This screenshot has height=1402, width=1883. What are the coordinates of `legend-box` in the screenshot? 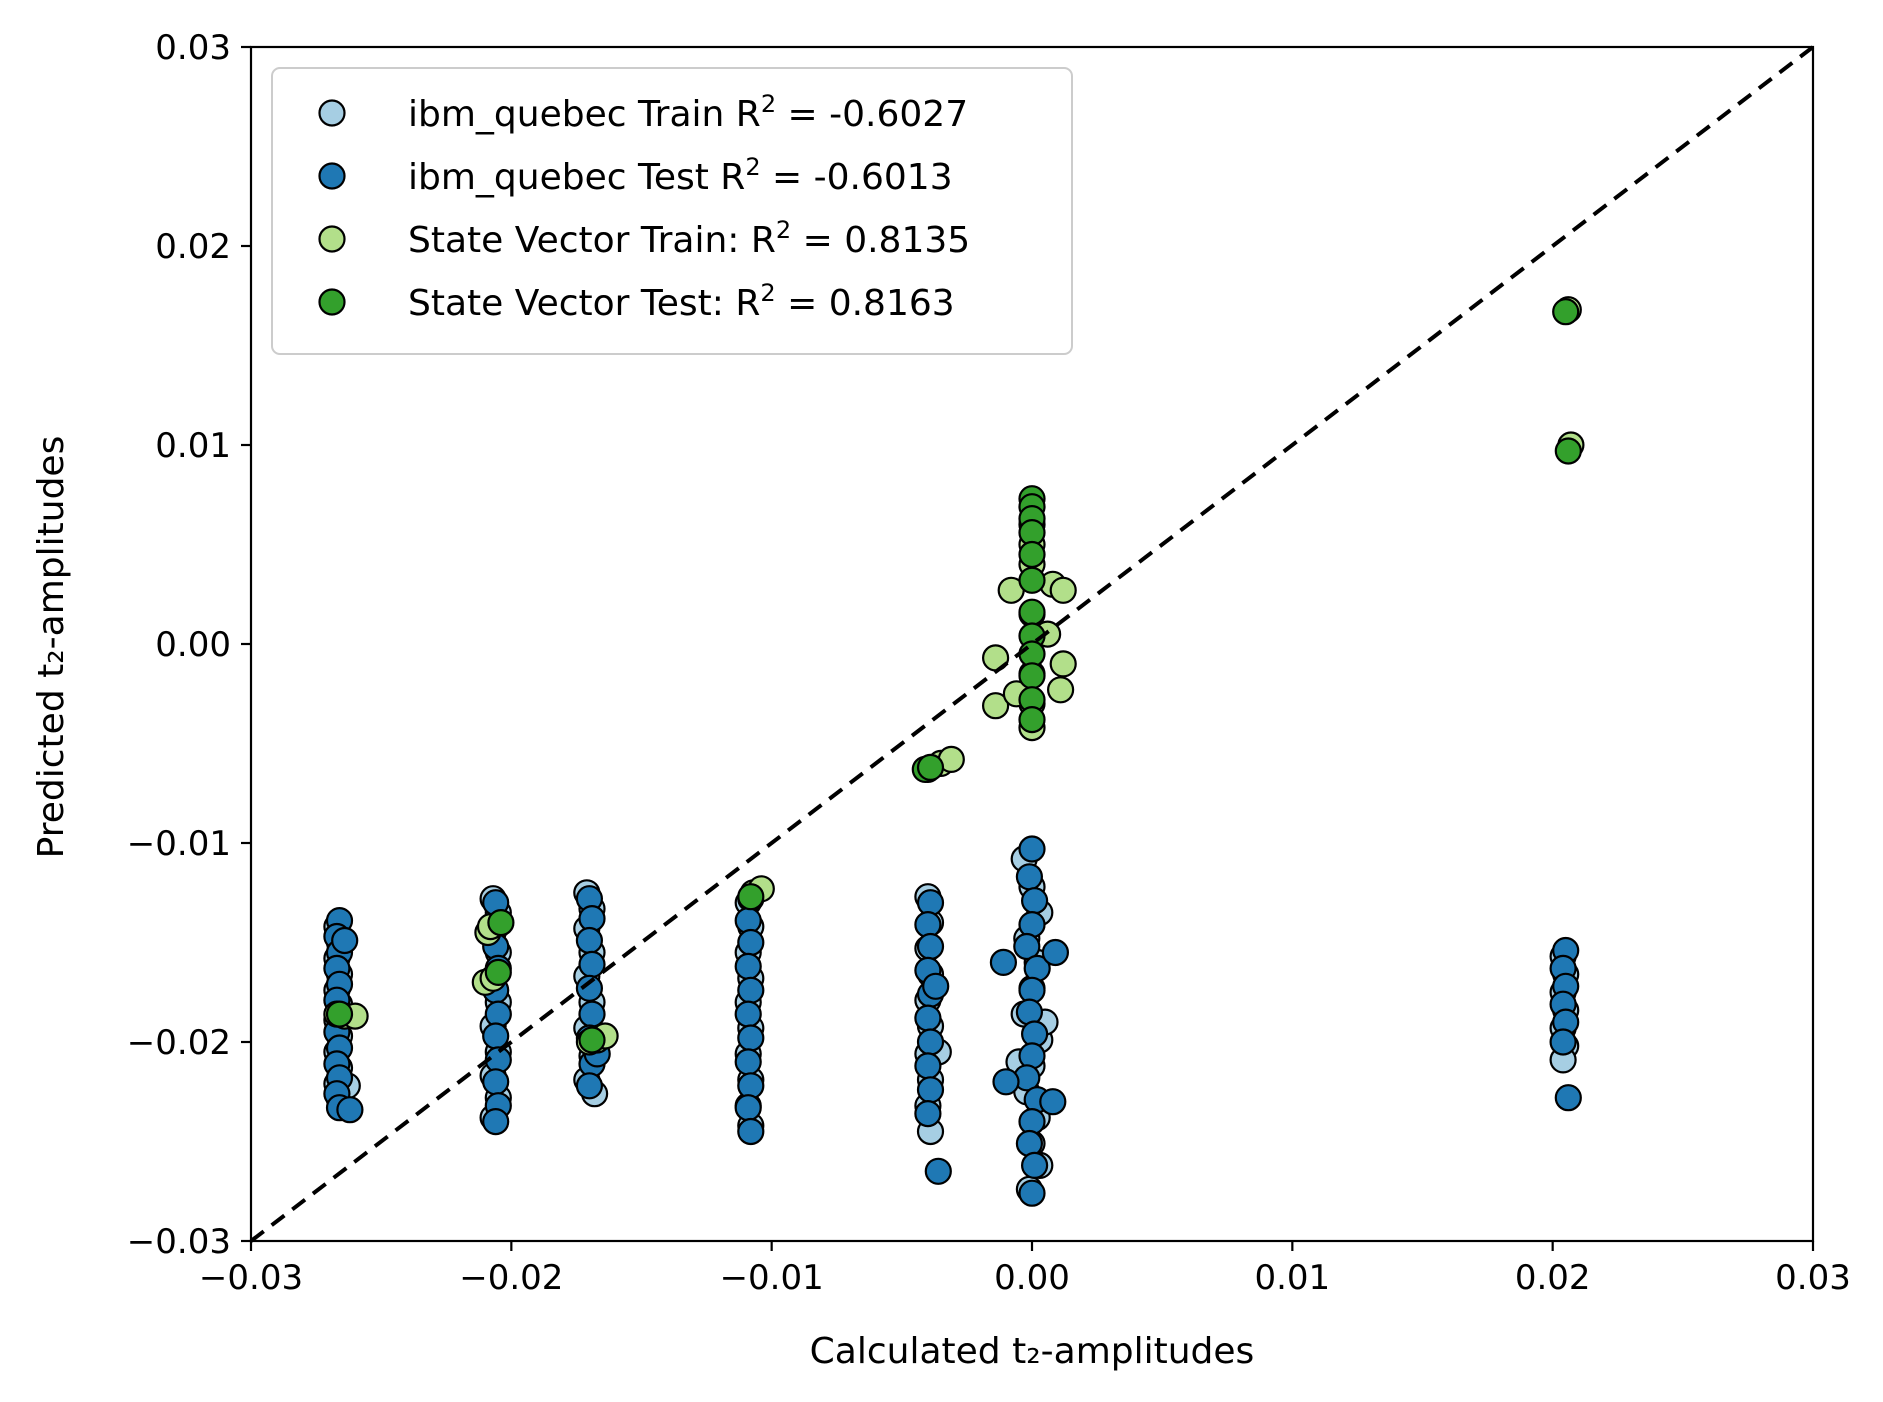 It's located at (672, 211).